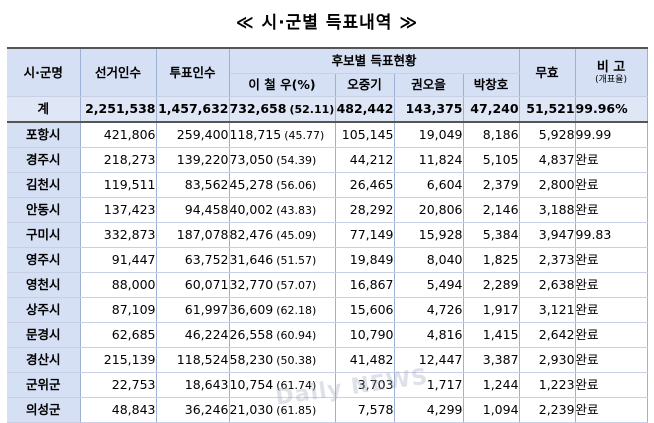 The height and width of the screenshot is (423, 654). What do you see at coordinates (44, 109) in the screenshot?
I see `total-label: 계` at bounding box center [44, 109].